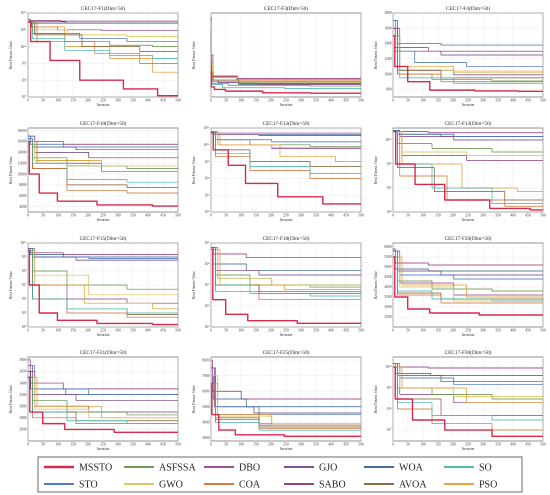  Describe the element at coordinates (103, 37) in the screenshot. I see `series-line-avoa` at that location.